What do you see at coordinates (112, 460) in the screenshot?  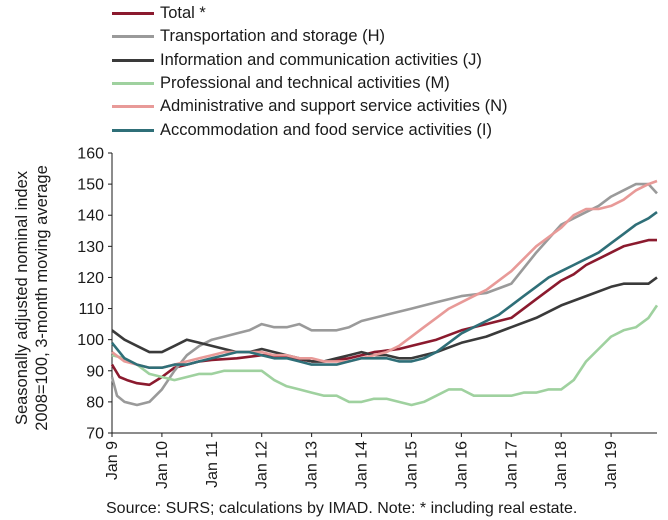 I see `x-tick-label: Jan 9` at bounding box center [112, 460].